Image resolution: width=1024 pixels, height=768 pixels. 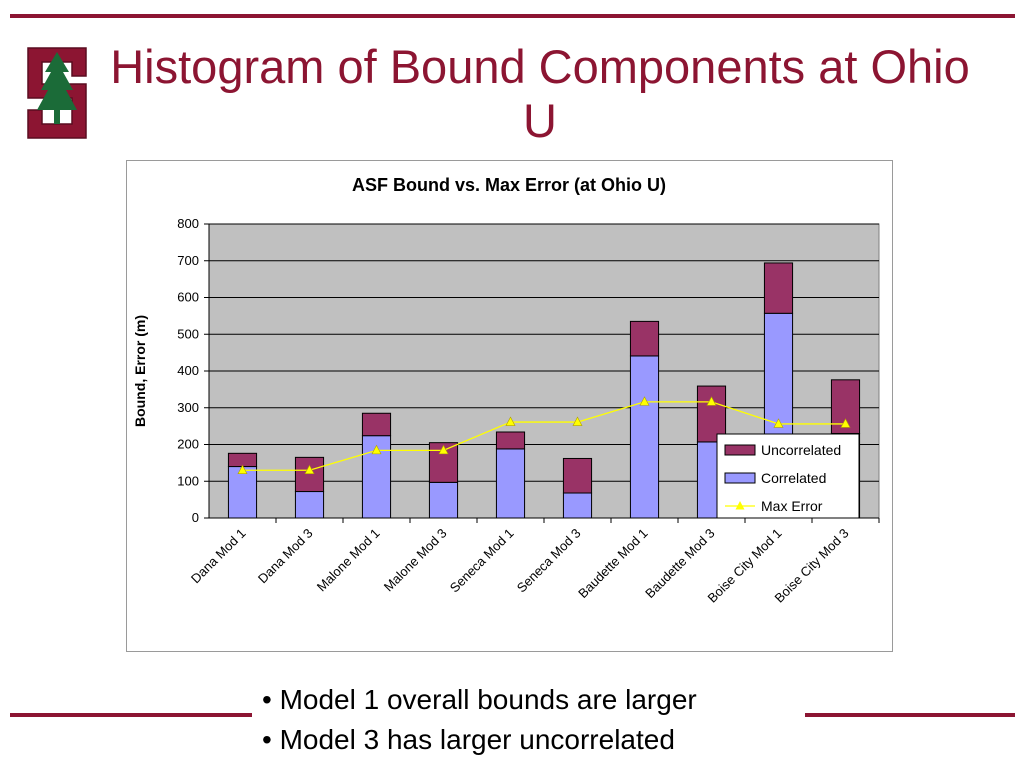 I want to click on logo-tree-icon, so click(x=57, y=88).